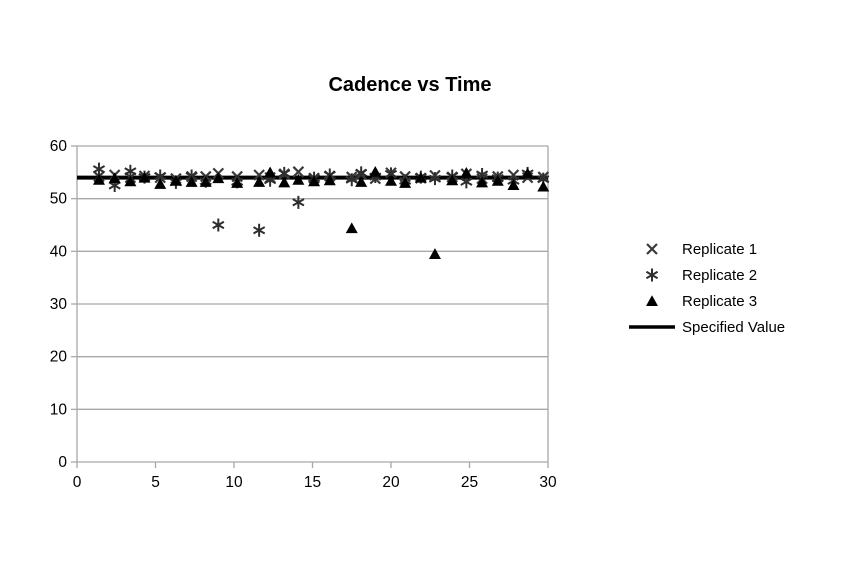  What do you see at coordinates (652, 300) in the screenshot?
I see `triangle-marker-icon` at bounding box center [652, 300].